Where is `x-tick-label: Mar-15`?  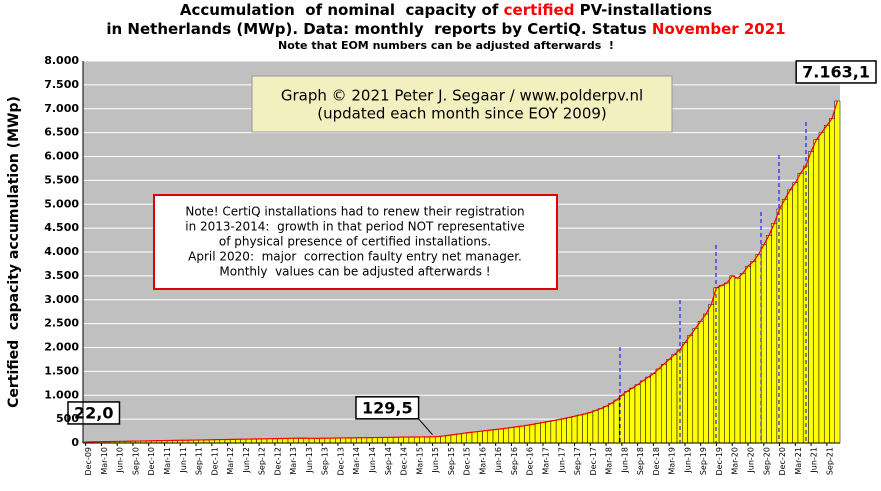 x-tick-label: Mar-15 is located at coordinates (419, 461).